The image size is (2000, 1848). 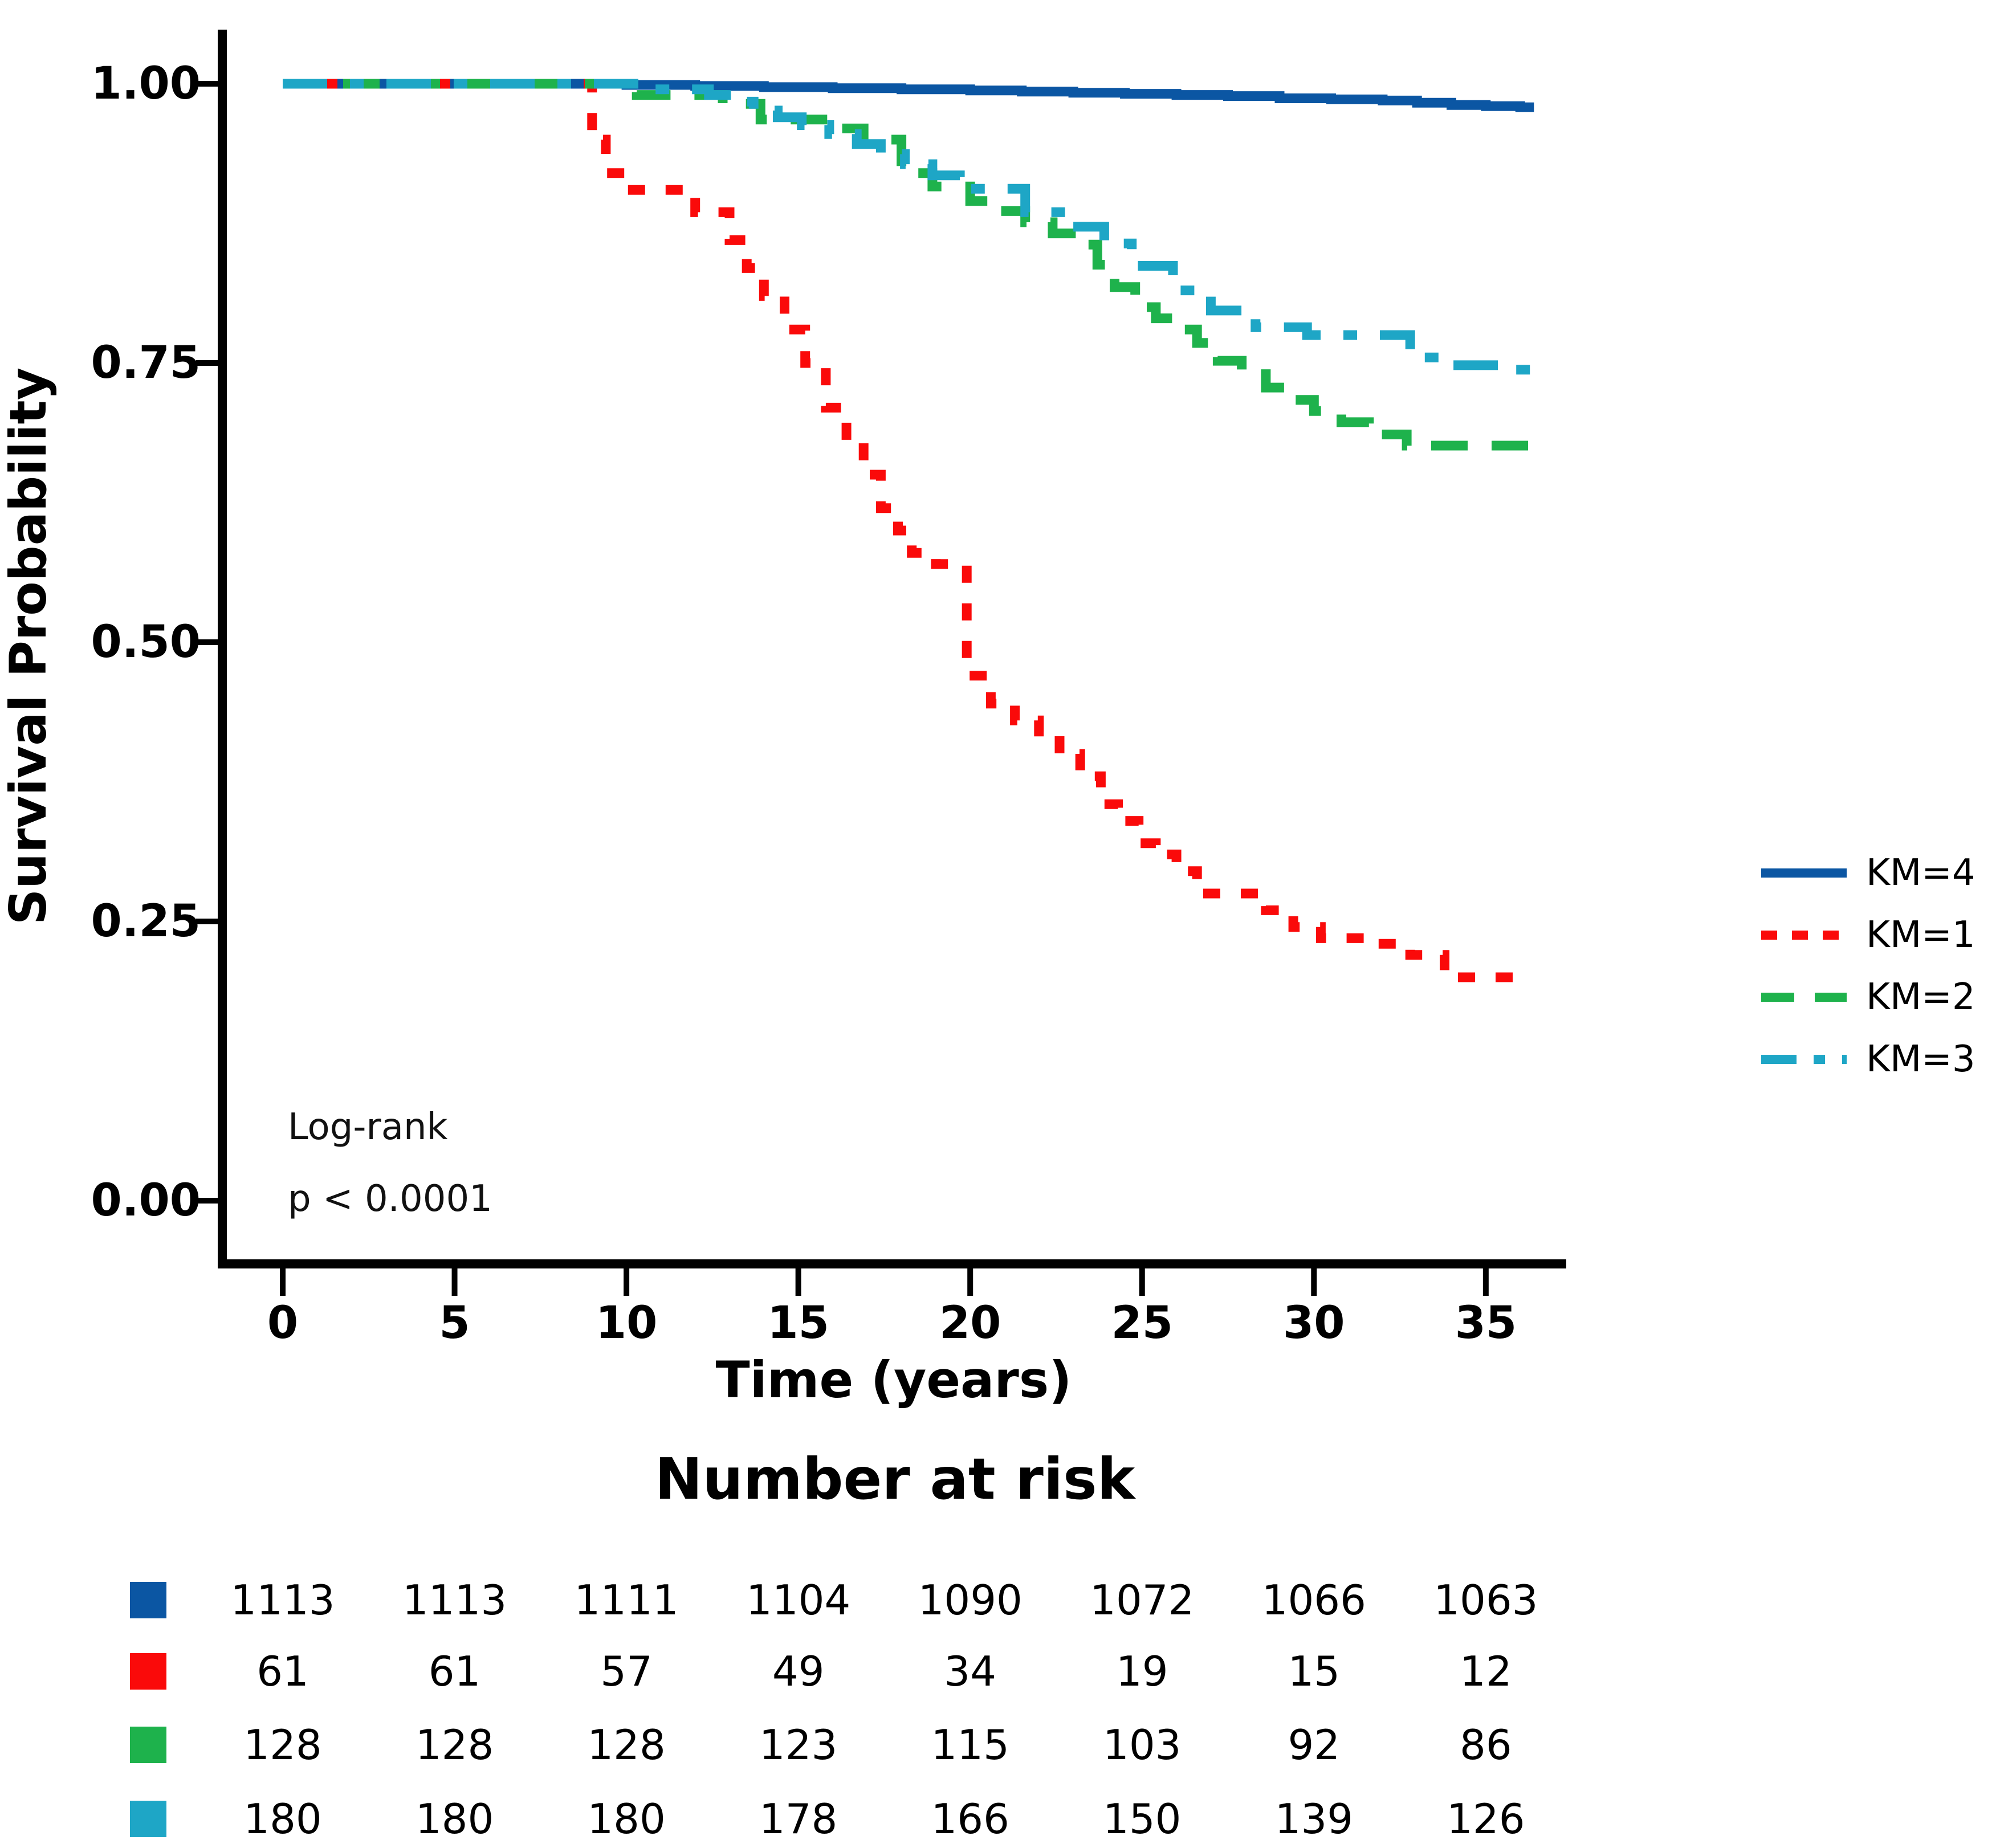 What do you see at coordinates (970, 1671) in the screenshot?
I see `risk-count: 34` at bounding box center [970, 1671].